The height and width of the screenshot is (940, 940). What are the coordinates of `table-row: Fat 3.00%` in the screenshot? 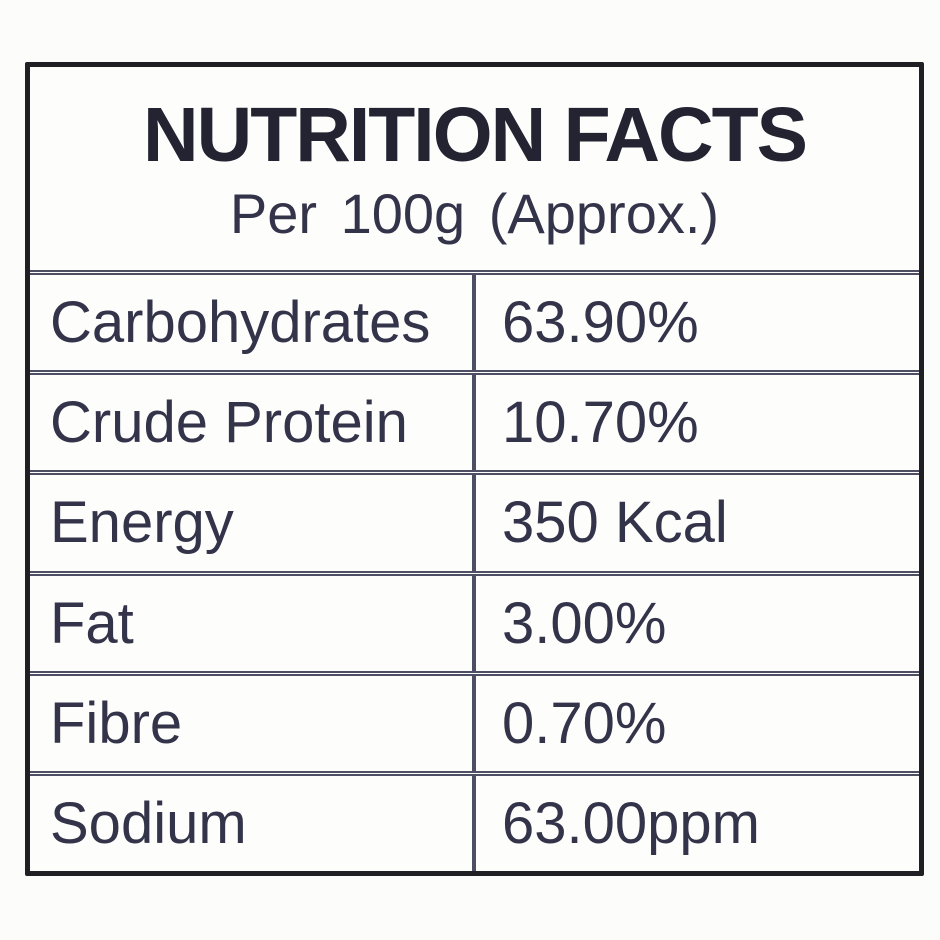 It's located at (474, 620).